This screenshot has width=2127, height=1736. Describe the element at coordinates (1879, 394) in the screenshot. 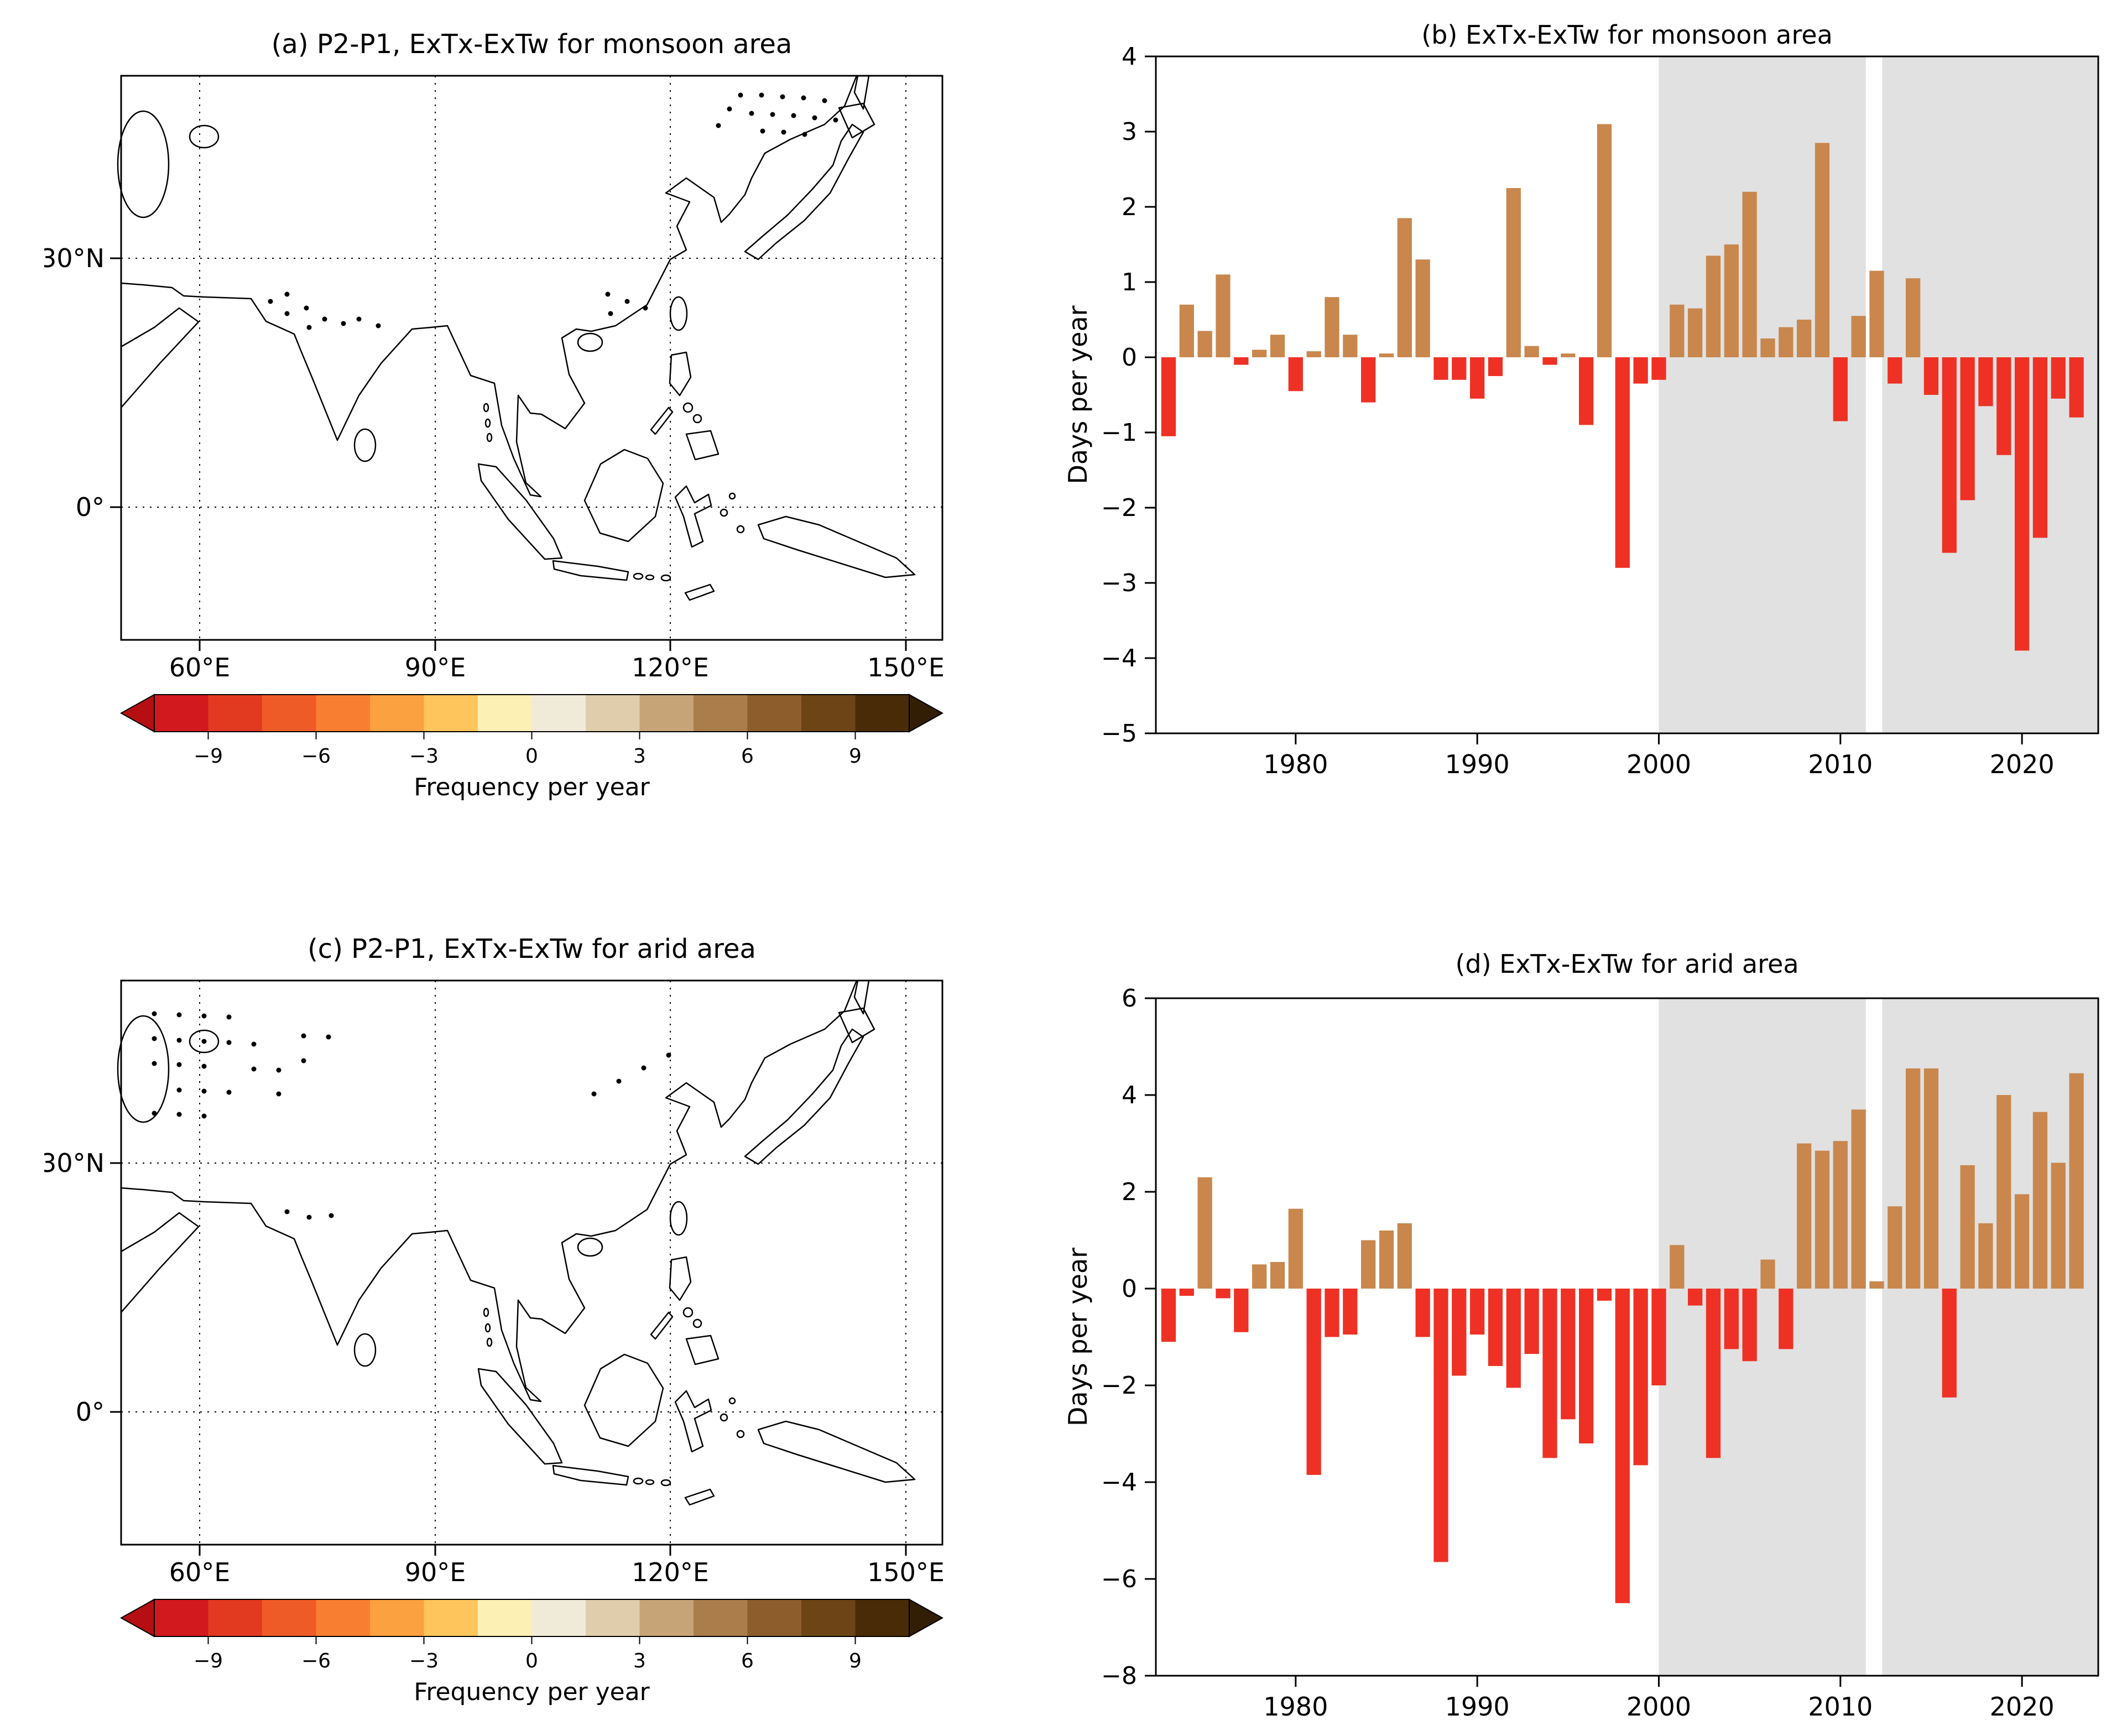

I see `shaded-epoch-spans` at that location.